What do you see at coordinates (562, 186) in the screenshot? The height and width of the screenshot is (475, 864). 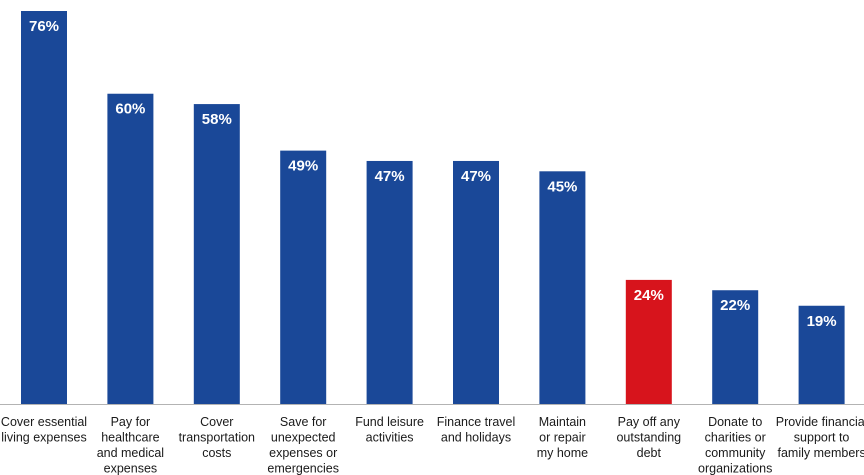 I see `bar-value-label: 45%` at bounding box center [562, 186].